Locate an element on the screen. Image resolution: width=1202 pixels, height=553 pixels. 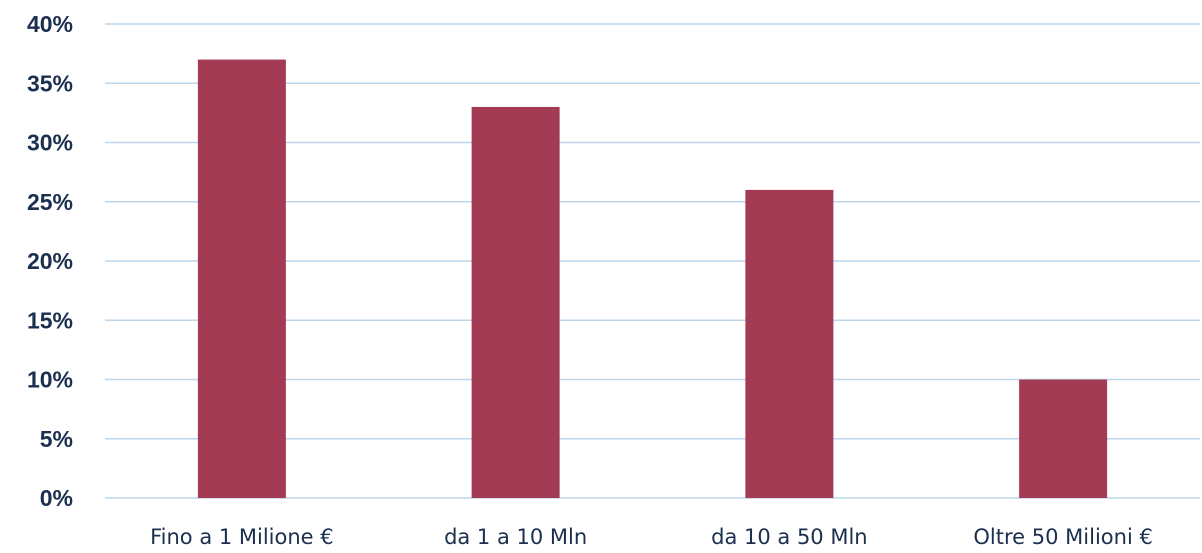
y-tick-label: 25% is located at coordinates (50, 202).